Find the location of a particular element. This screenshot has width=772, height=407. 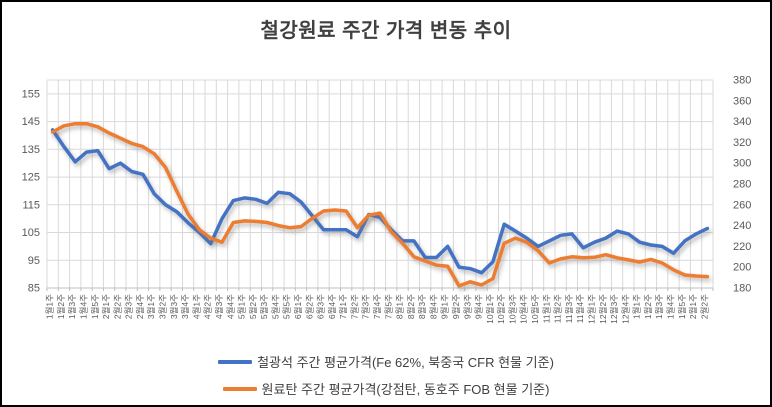

x-axis-category-label: 10월2주 is located at coordinates (501, 309).